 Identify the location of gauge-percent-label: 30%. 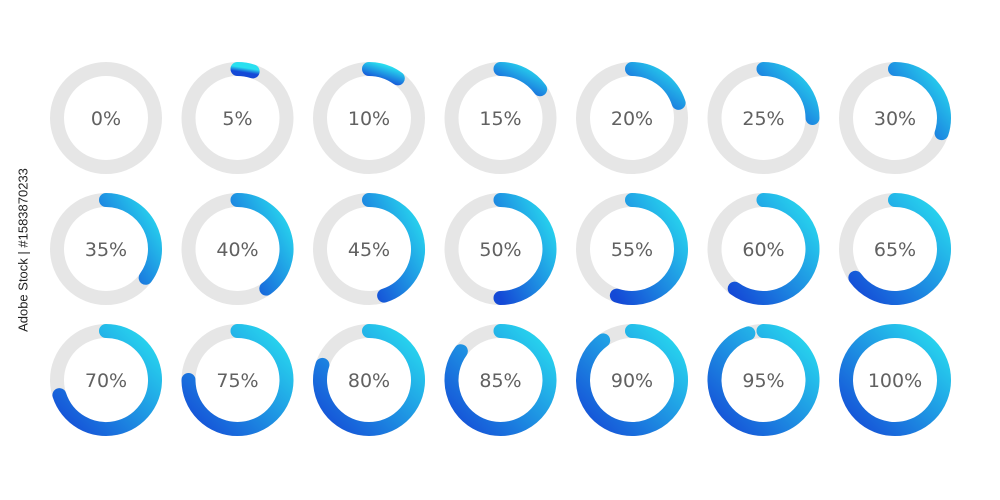
(895, 119).